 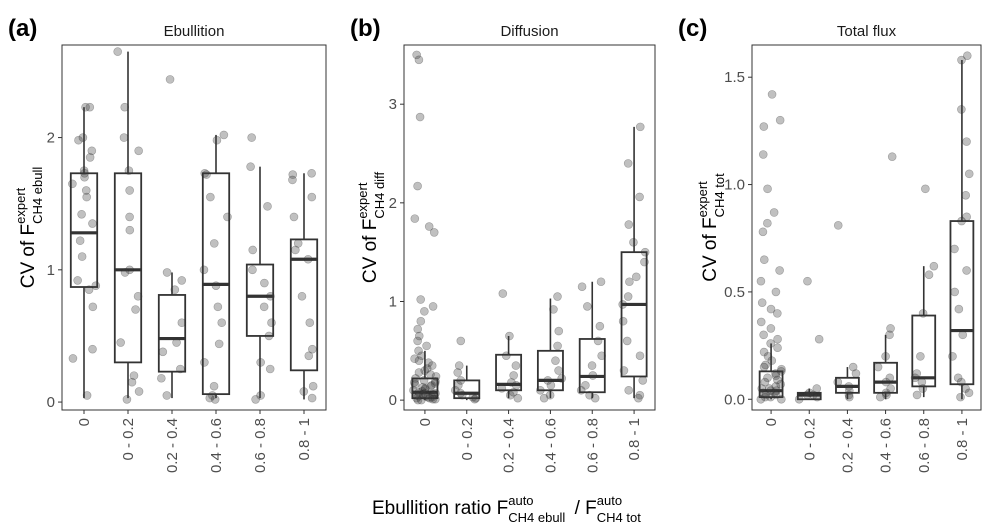 What do you see at coordinates (634, 439) in the screenshot?
I see `x-tick-label: 0.8 - 1` at bounding box center [634, 439].